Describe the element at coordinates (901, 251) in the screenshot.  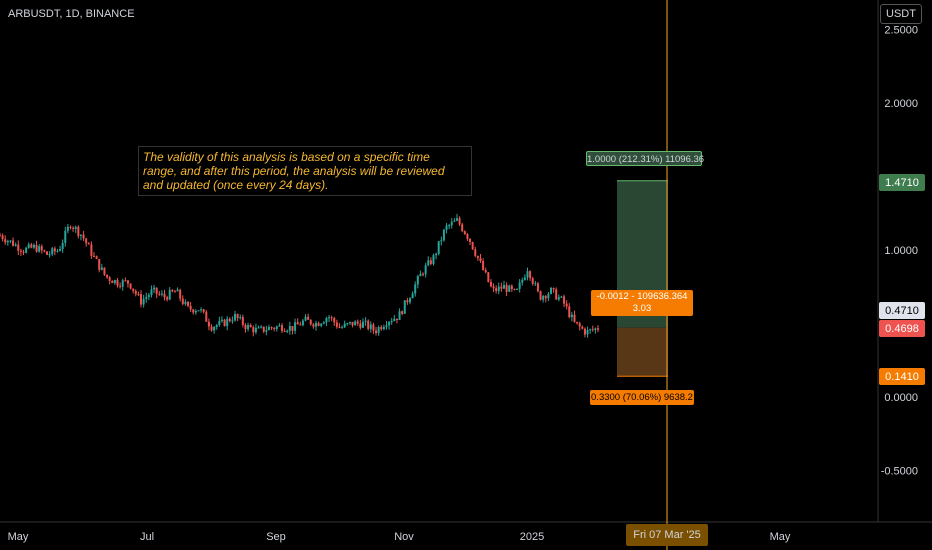
I see `y-tick-label: 1.0000` at that location.